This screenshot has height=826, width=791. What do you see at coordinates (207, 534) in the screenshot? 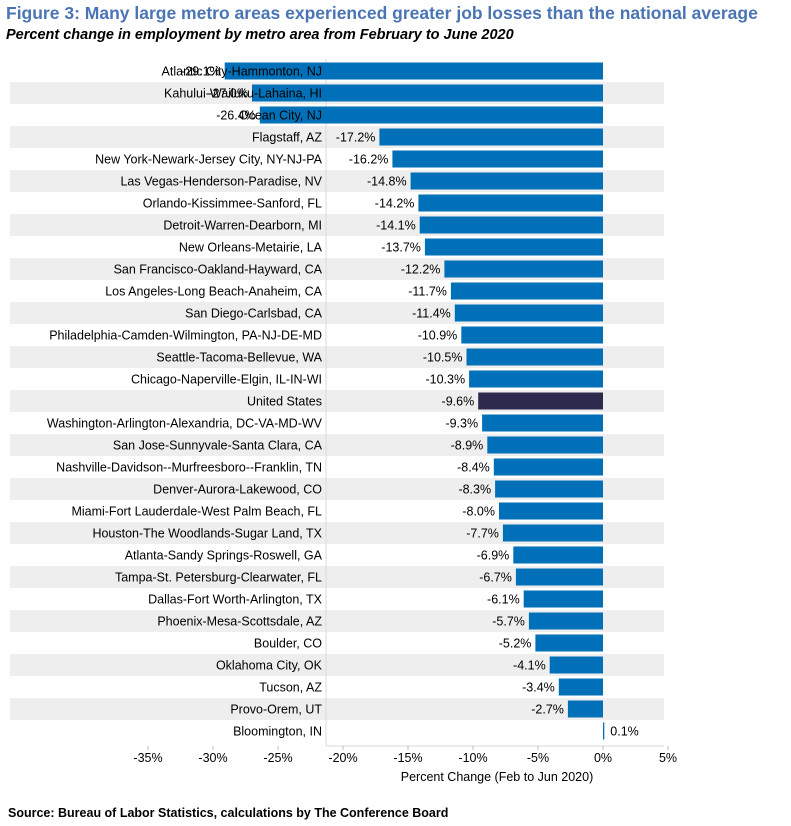
I see `category-label: Houston-The Woodlands-Sugar Land, TX` at bounding box center [207, 534].